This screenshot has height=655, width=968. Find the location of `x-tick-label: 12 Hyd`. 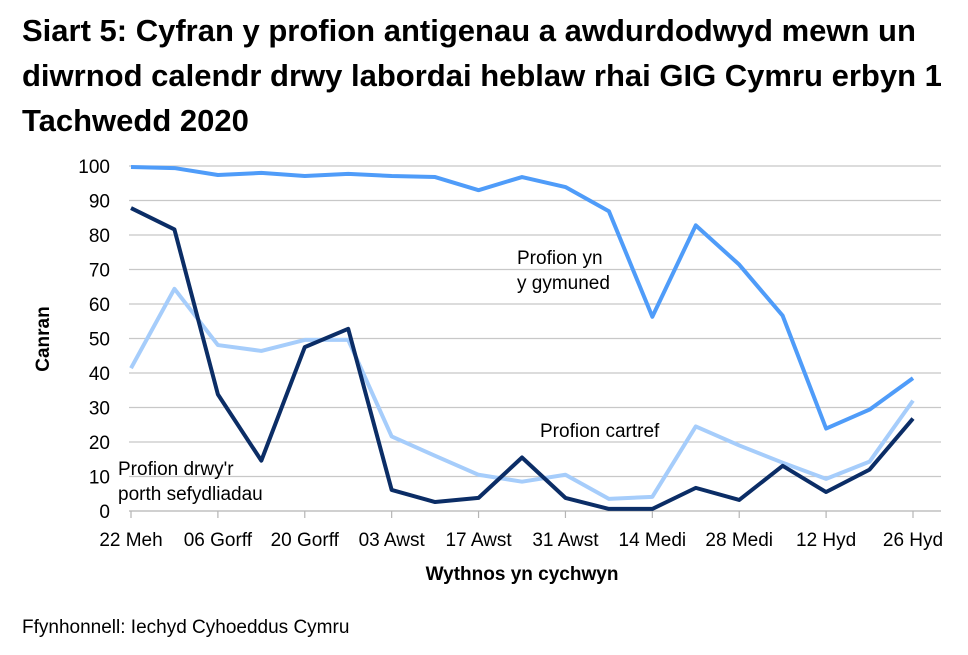

x-tick-label: 12 Hyd is located at coordinates (826, 540).